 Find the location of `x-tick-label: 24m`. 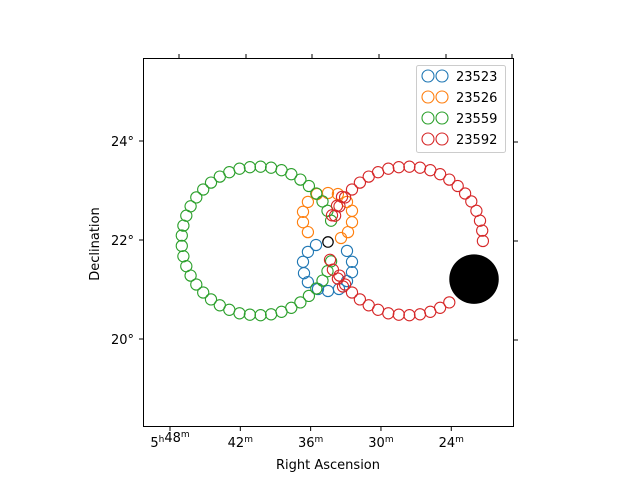

x-tick-label: 24m is located at coordinates (451, 443).